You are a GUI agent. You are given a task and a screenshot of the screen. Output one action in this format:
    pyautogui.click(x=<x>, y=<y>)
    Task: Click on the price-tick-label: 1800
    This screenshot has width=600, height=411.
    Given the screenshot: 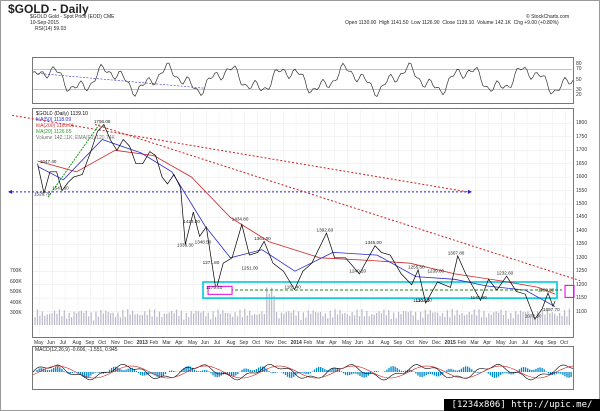 What is the action you would take?
    pyautogui.click(x=582, y=123)
    